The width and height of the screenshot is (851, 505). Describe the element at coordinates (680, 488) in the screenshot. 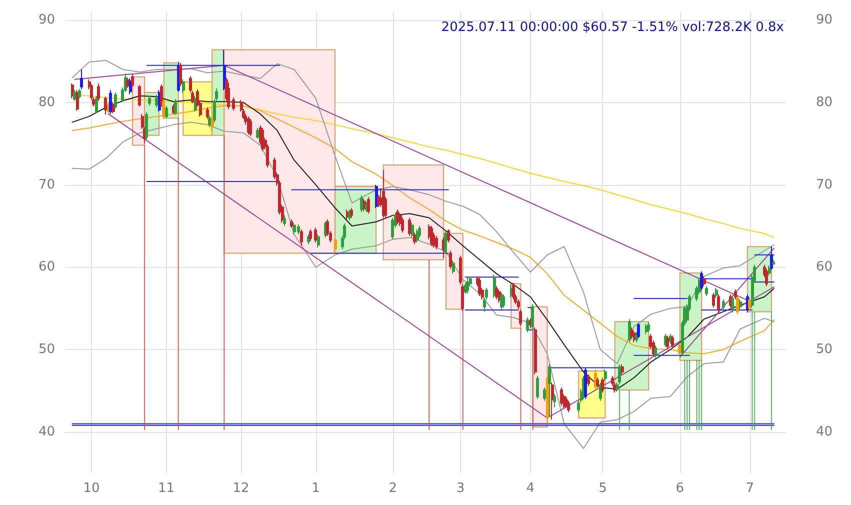

I see `x-tick-label: 6` at that location.